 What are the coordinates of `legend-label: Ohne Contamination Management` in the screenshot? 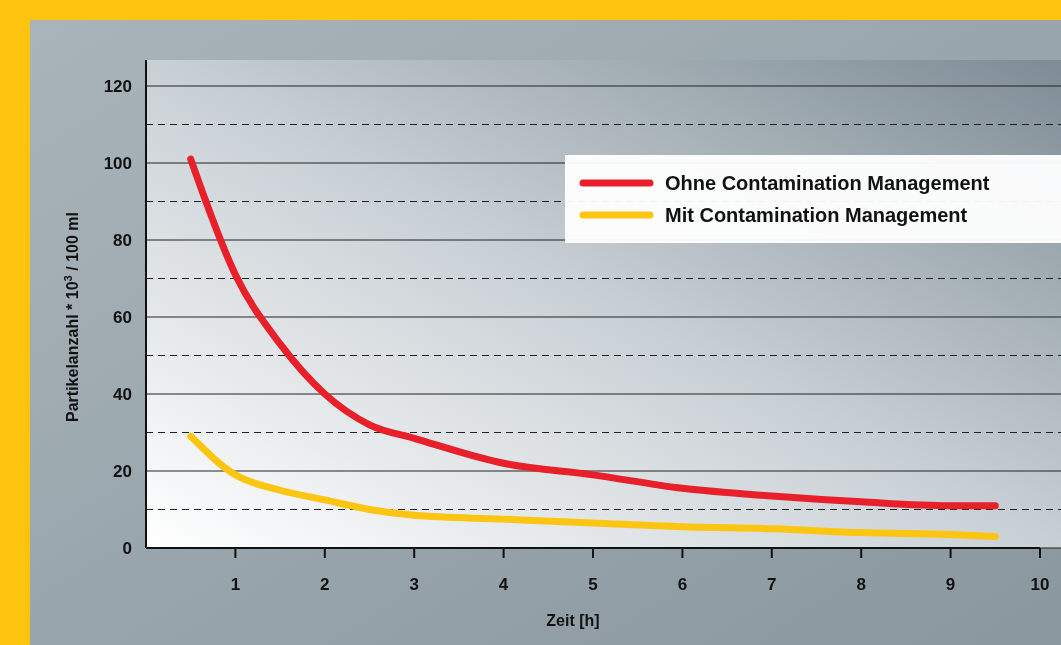 It's located at (827, 183).